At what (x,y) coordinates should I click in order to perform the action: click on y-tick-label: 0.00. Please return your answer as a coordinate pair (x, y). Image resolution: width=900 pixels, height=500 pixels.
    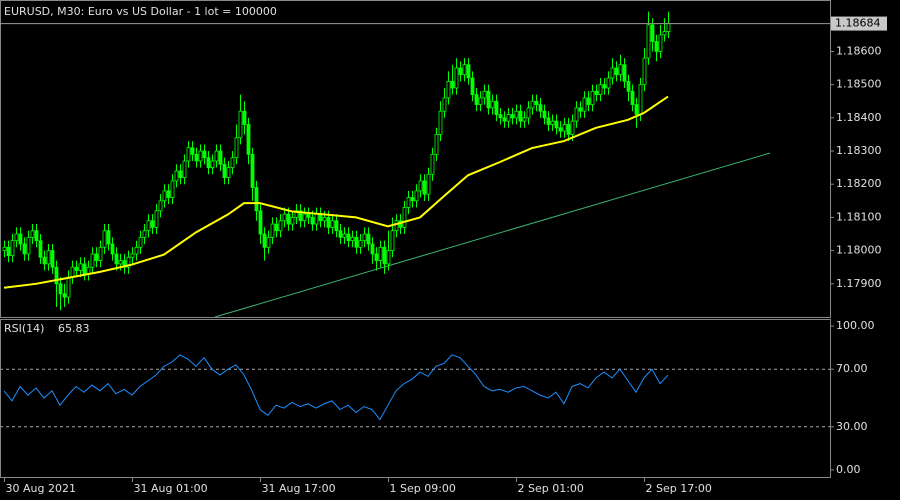
    Looking at the image, I should click on (848, 469).